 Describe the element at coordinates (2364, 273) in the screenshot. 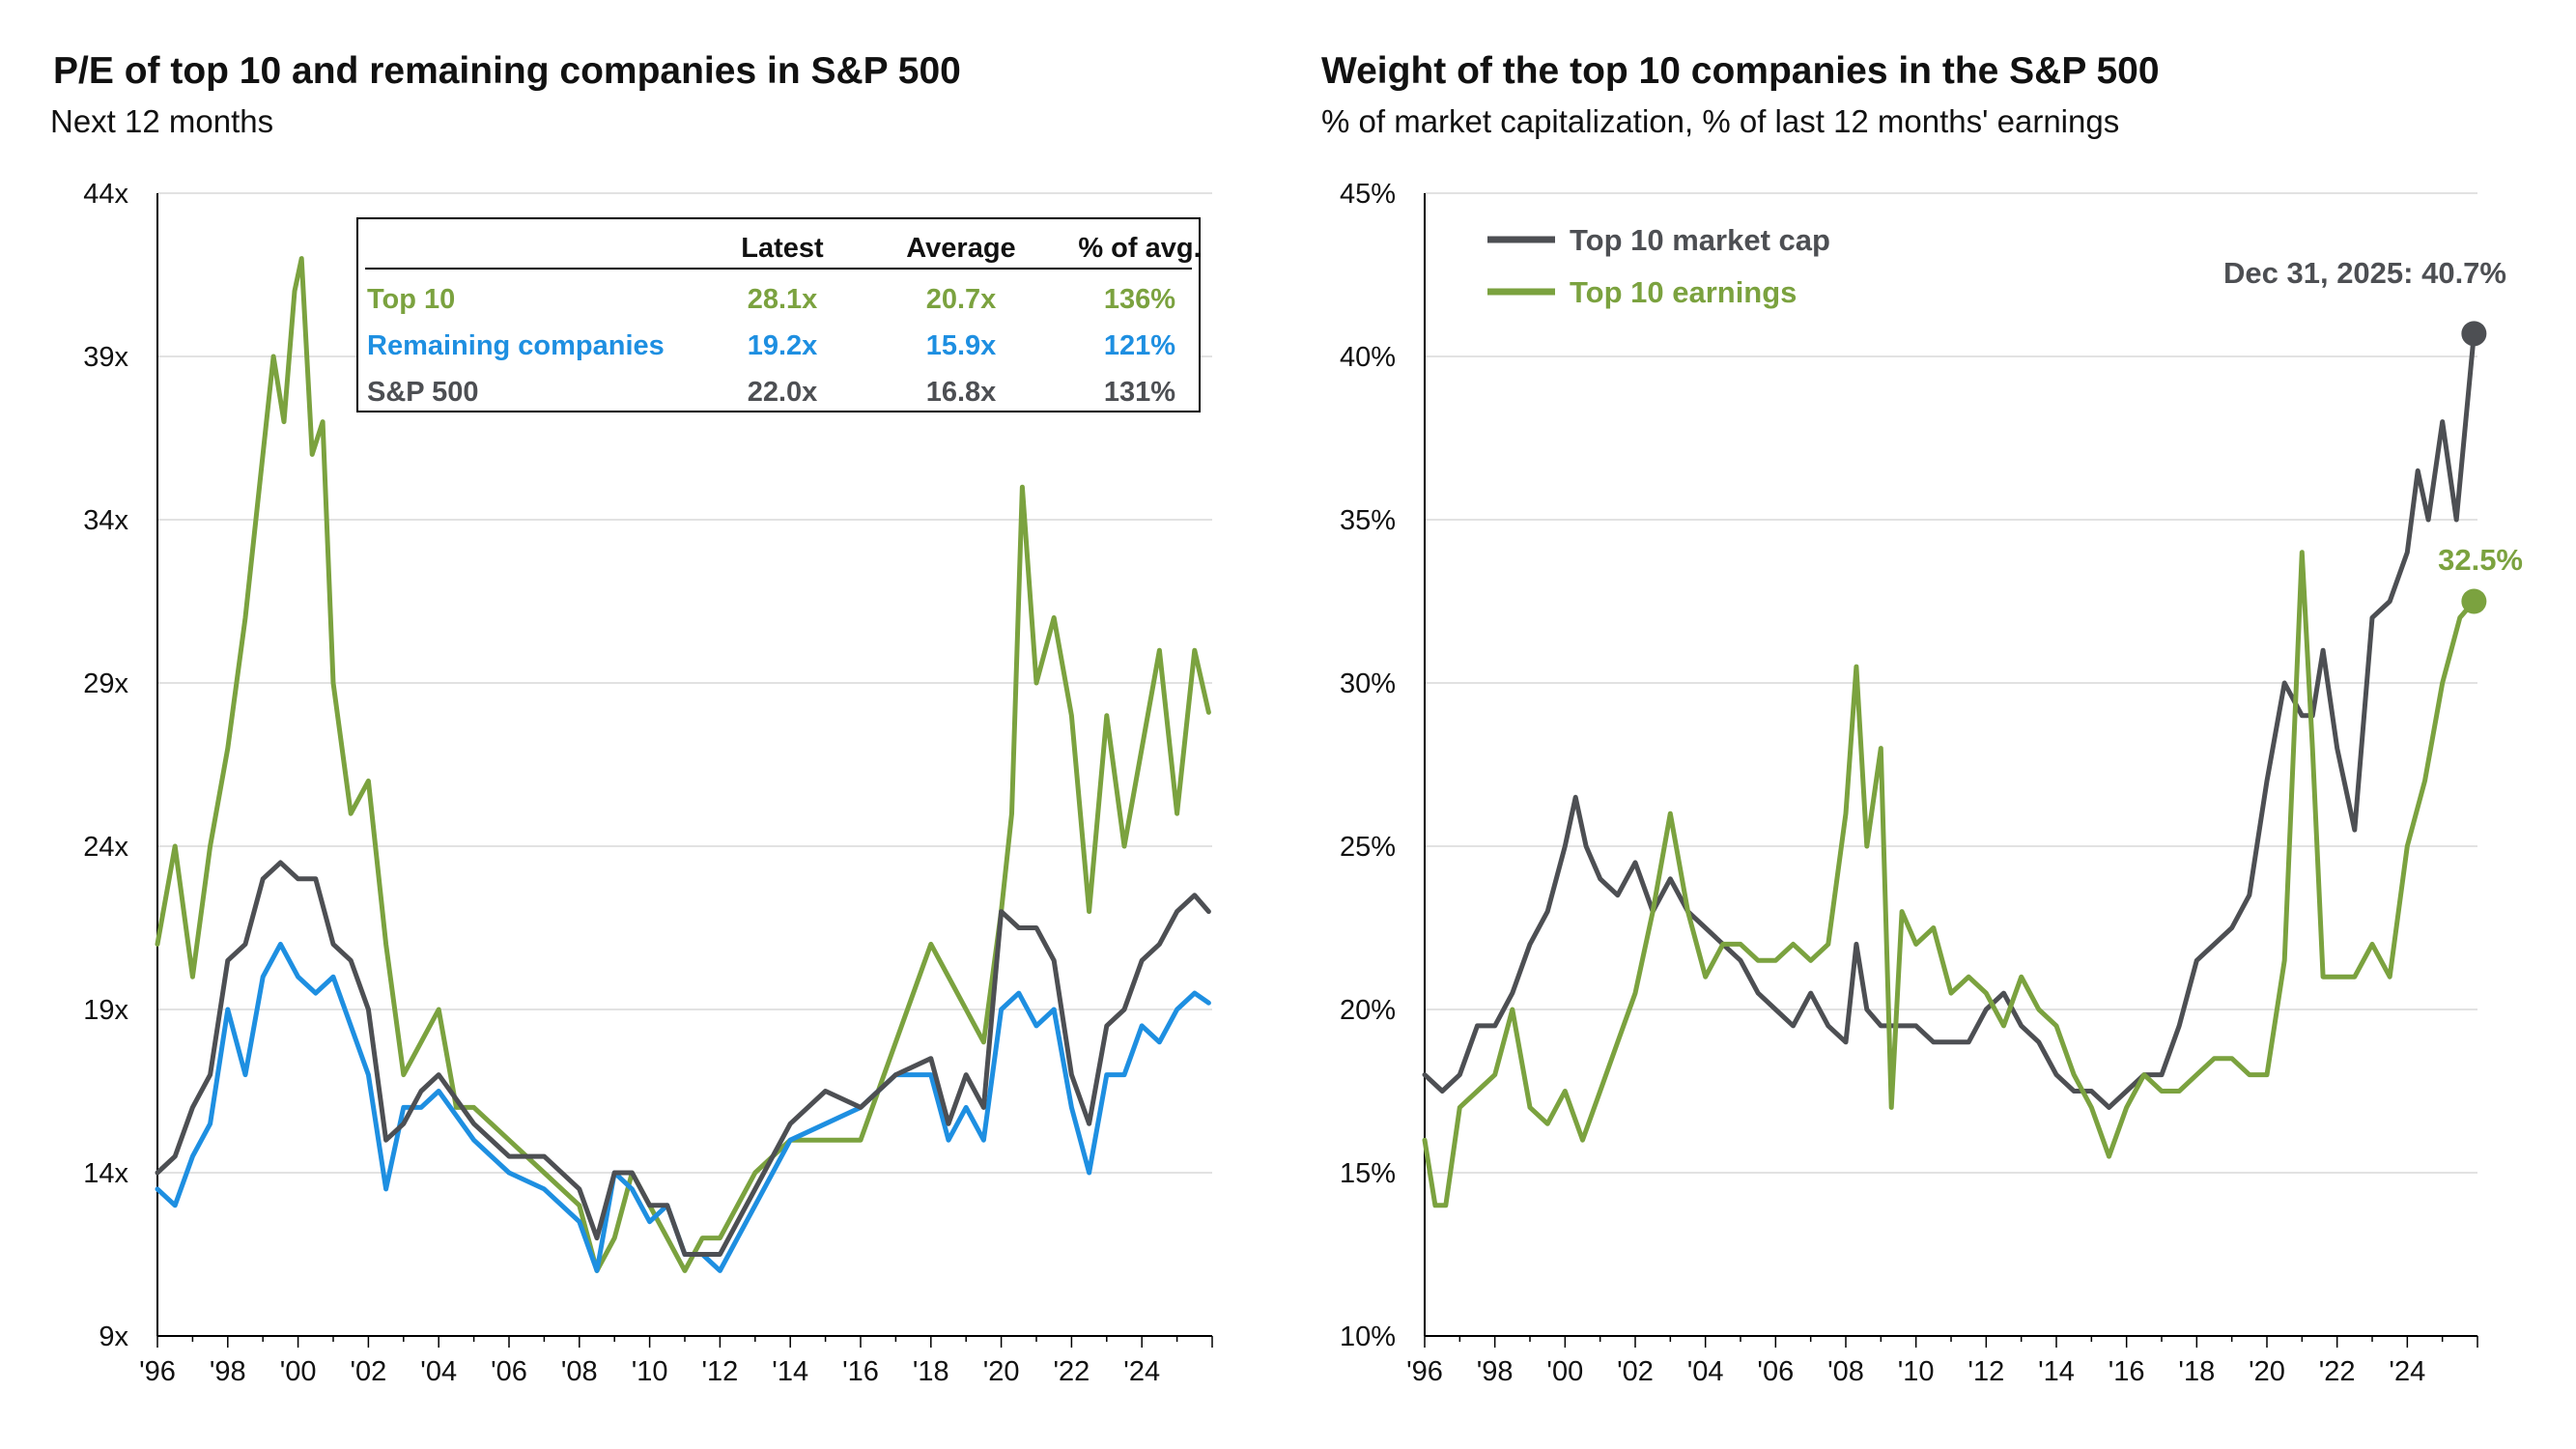

I see `annotation-market-cap: Dec 31, 2025: 40.7%` at that location.